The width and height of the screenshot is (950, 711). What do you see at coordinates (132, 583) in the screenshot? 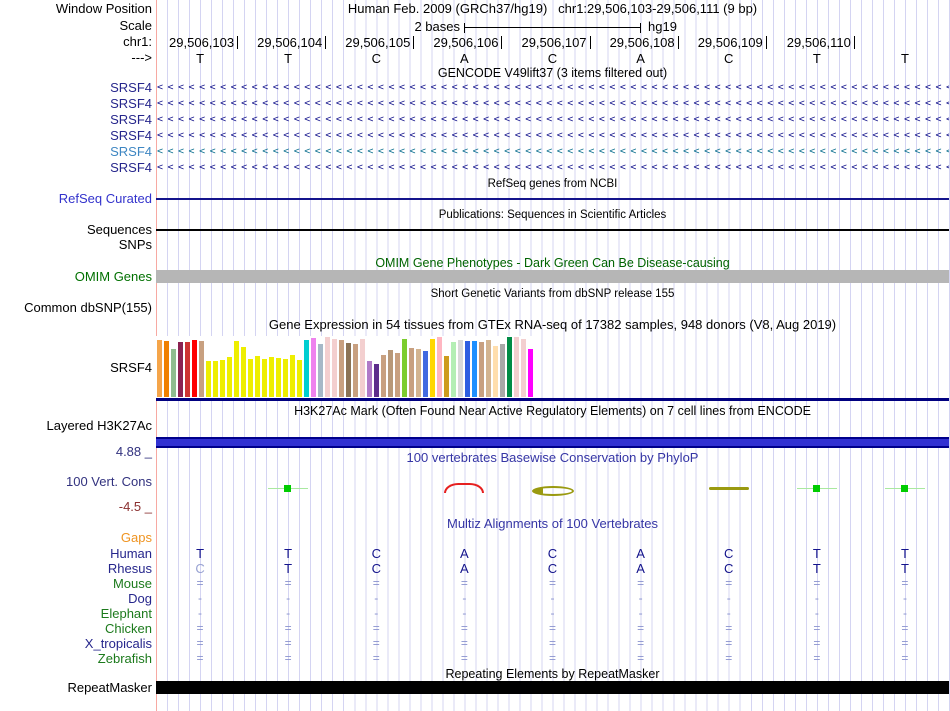
I see `multiz-species-label: Mouse` at bounding box center [132, 583].